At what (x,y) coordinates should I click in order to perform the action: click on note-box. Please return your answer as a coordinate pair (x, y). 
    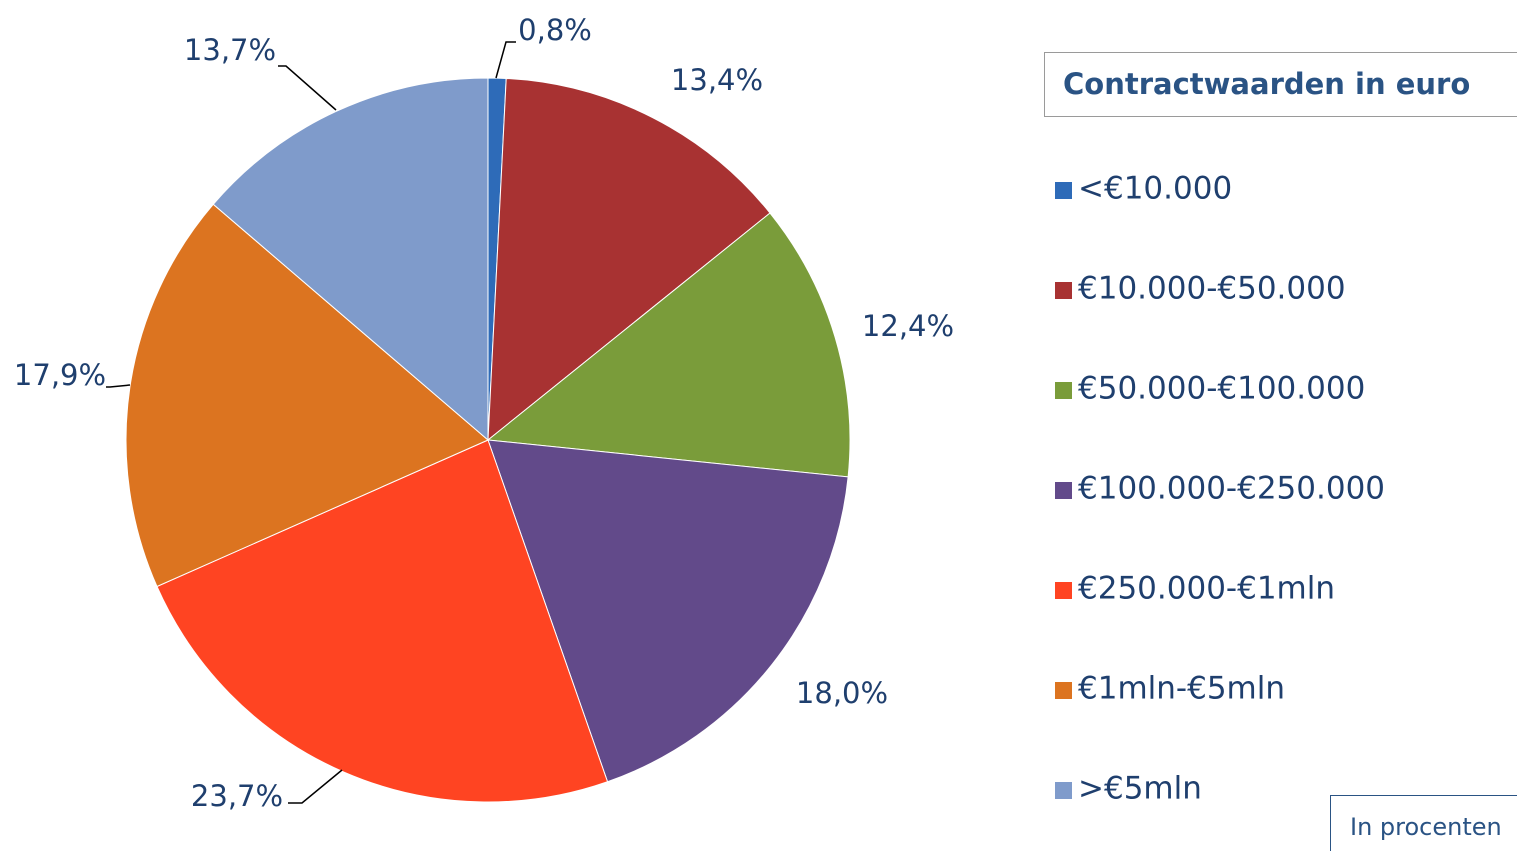
    Looking at the image, I should click on (1423, 823).